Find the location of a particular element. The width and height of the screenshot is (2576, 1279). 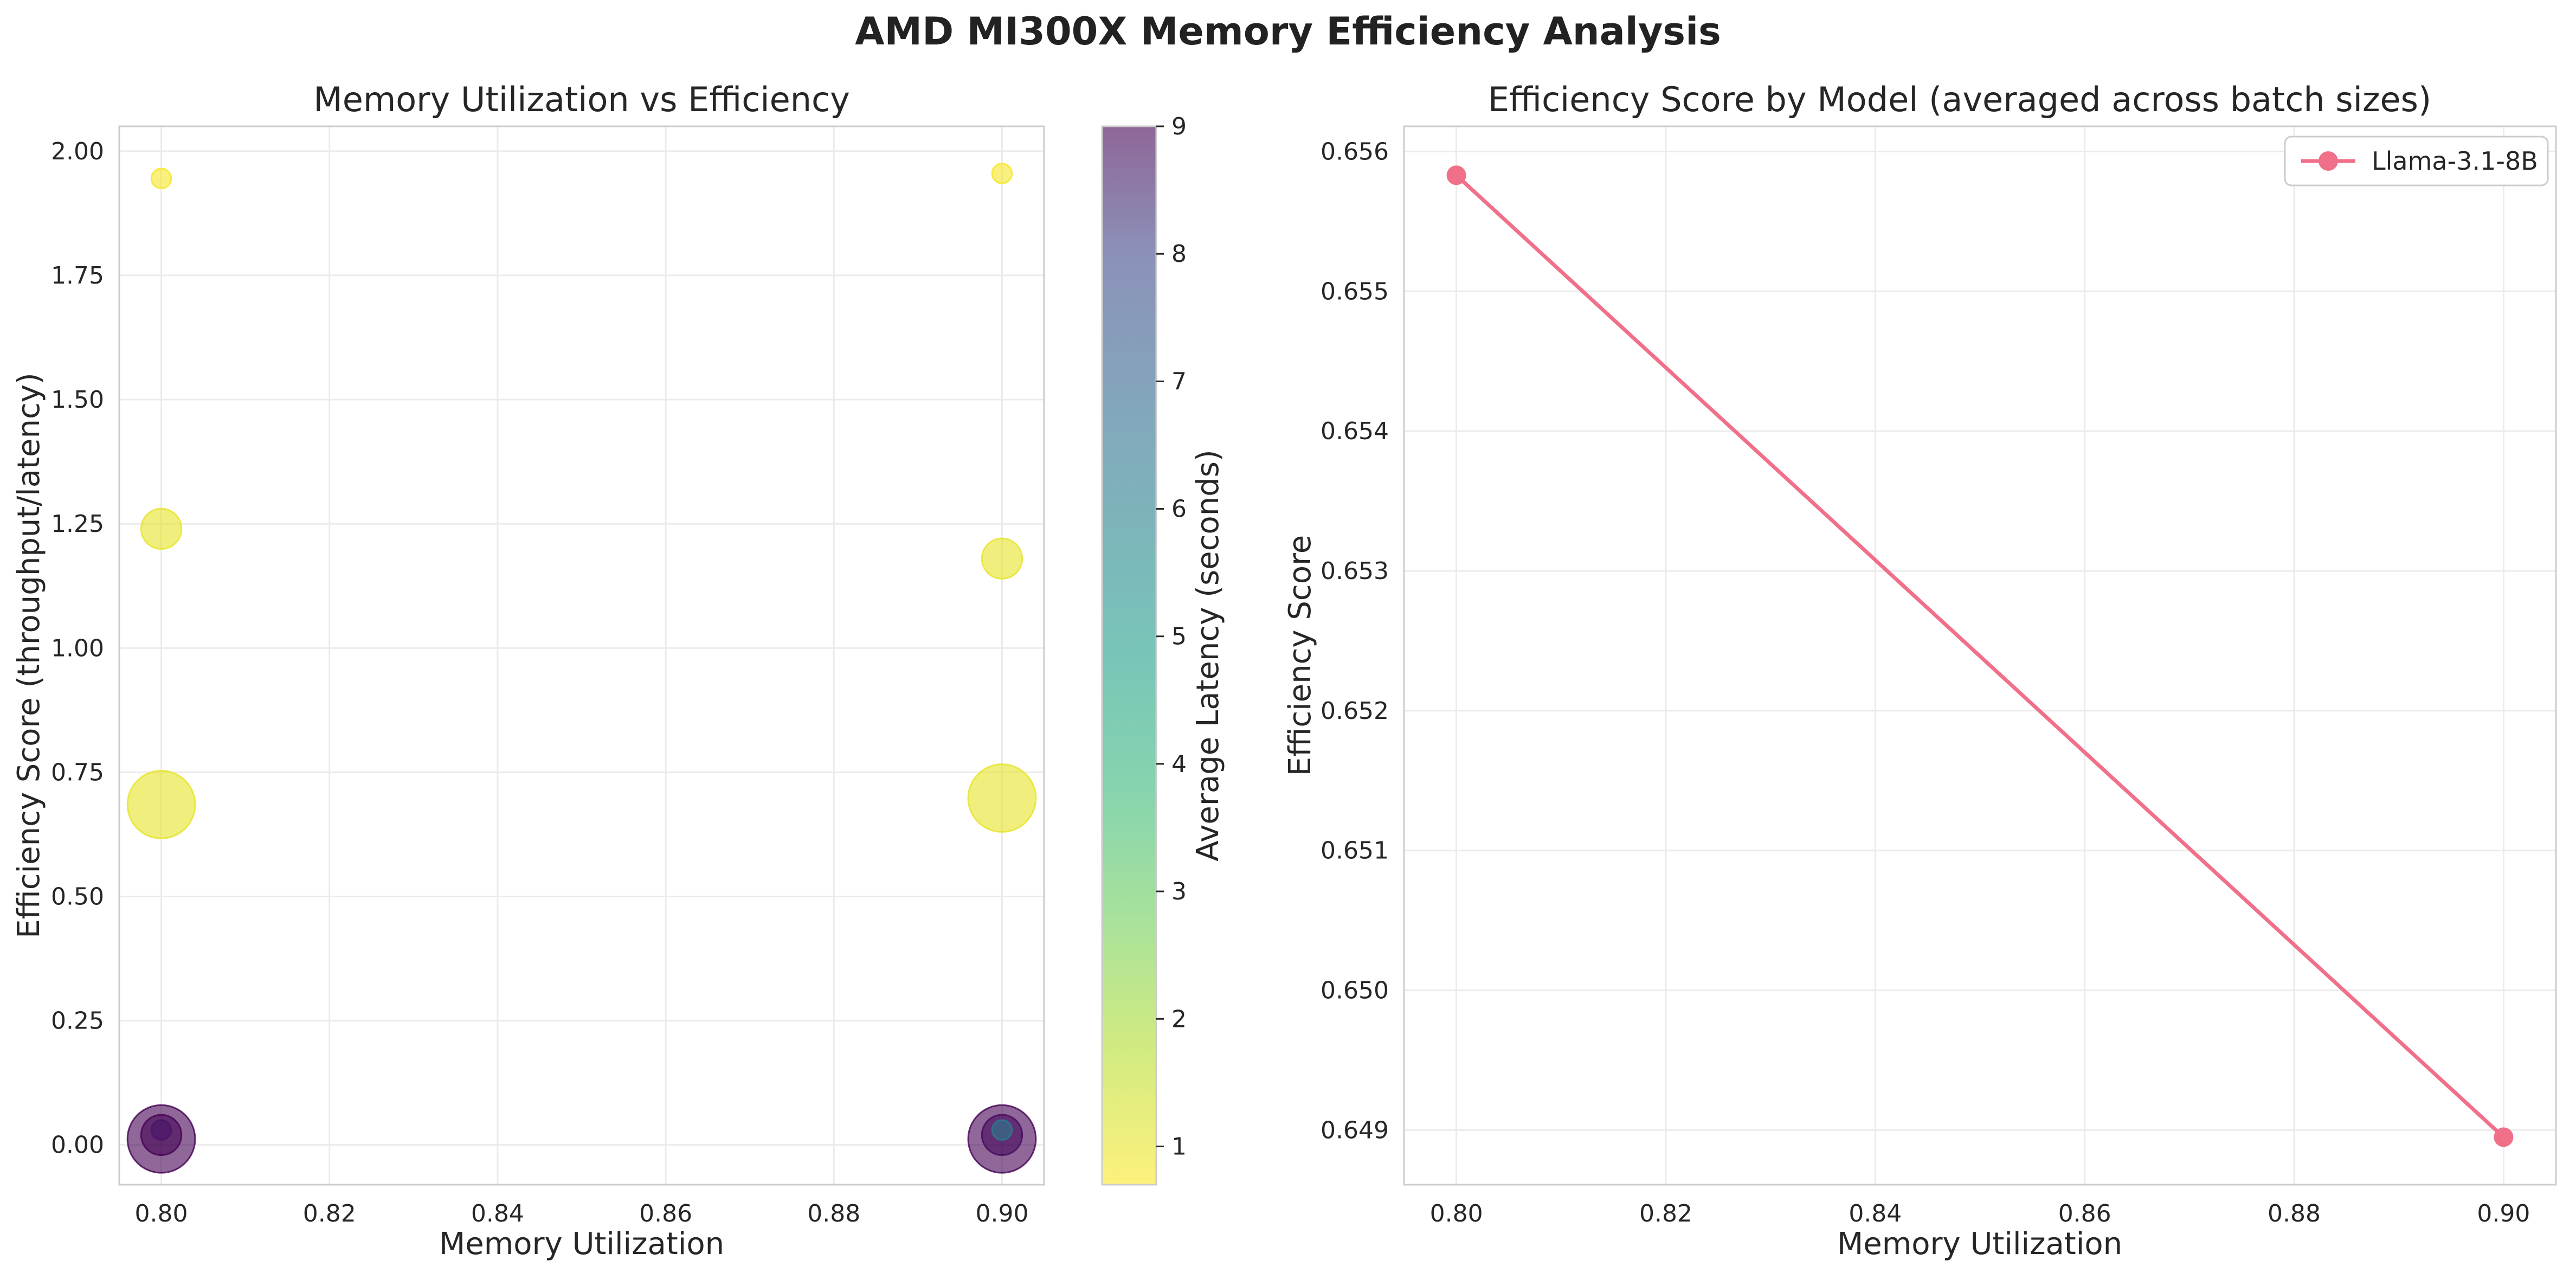

line-y-axis-label: Efficiency Score is located at coordinates (1300, 655).